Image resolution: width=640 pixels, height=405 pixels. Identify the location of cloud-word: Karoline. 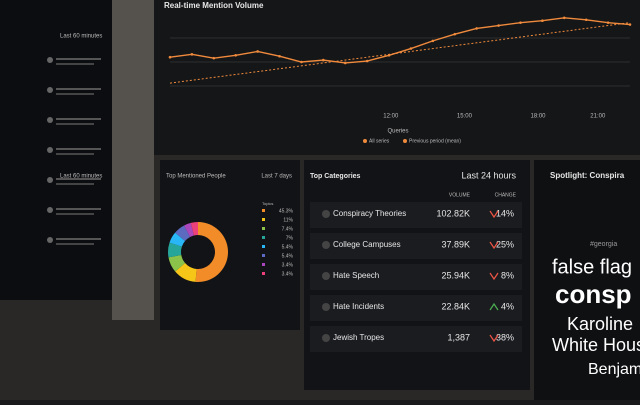
(600, 324).